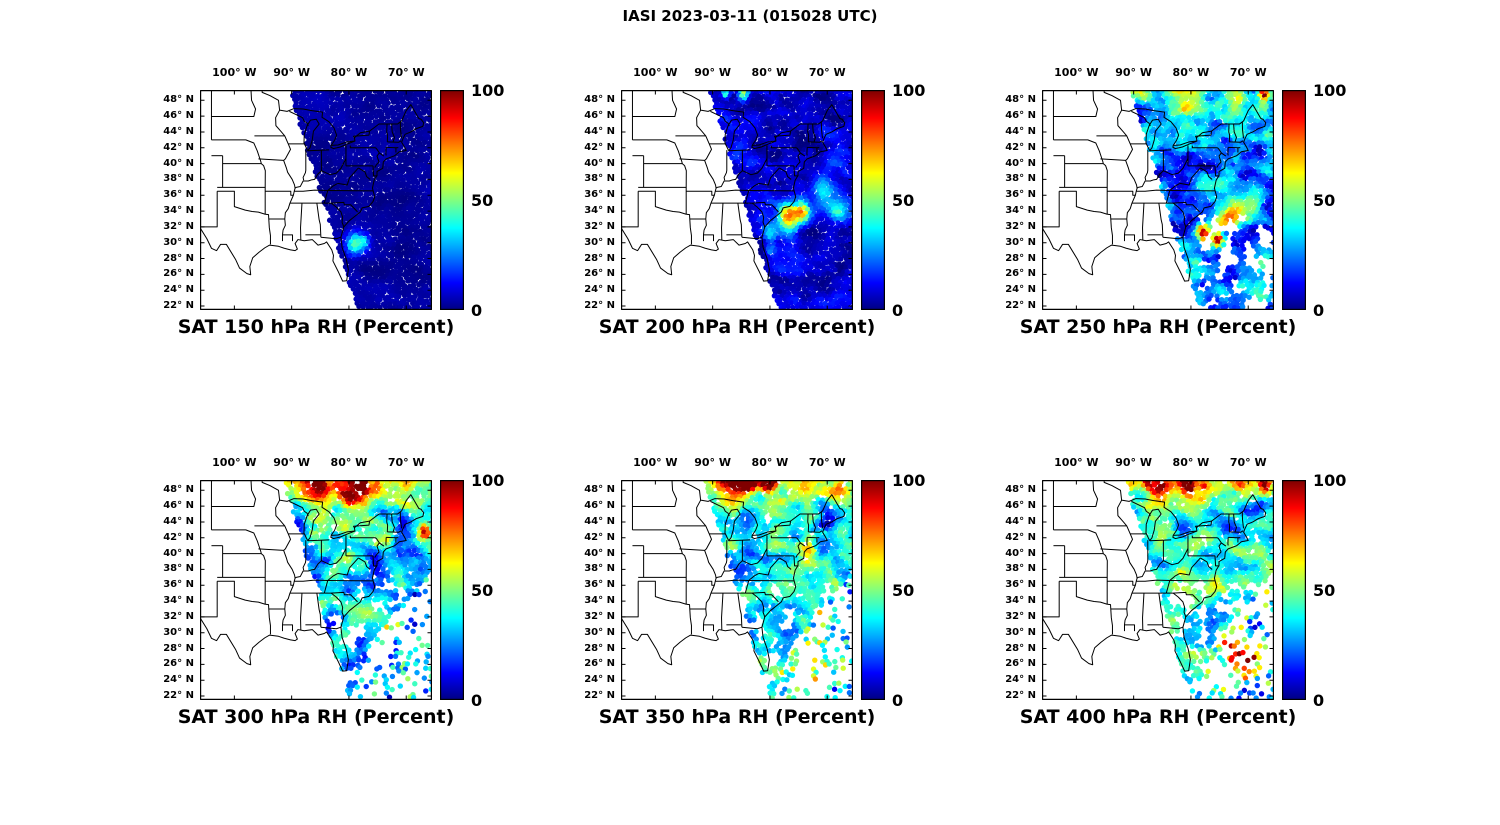 The image size is (1500, 825). I want to click on panel-title: SAT 150 hPa RH (Percent), so click(316, 327).